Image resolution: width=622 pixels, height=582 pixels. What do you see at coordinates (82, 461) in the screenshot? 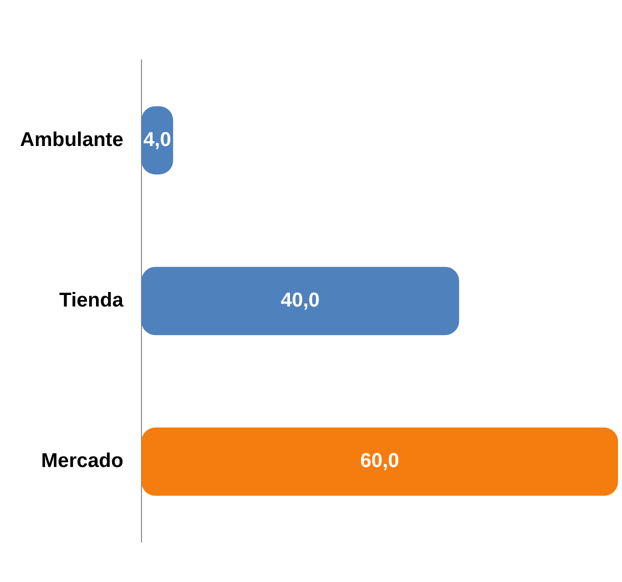
I see `y-tick-label: Mercado` at bounding box center [82, 461].